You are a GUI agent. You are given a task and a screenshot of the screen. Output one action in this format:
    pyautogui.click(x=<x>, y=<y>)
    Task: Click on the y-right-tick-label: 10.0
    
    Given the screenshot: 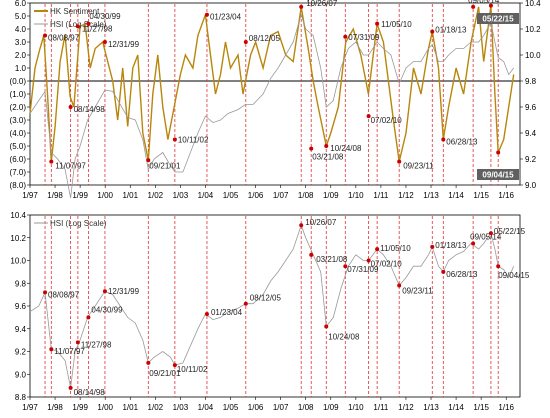 What is the action you would take?
    pyautogui.click(x=533, y=55)
    